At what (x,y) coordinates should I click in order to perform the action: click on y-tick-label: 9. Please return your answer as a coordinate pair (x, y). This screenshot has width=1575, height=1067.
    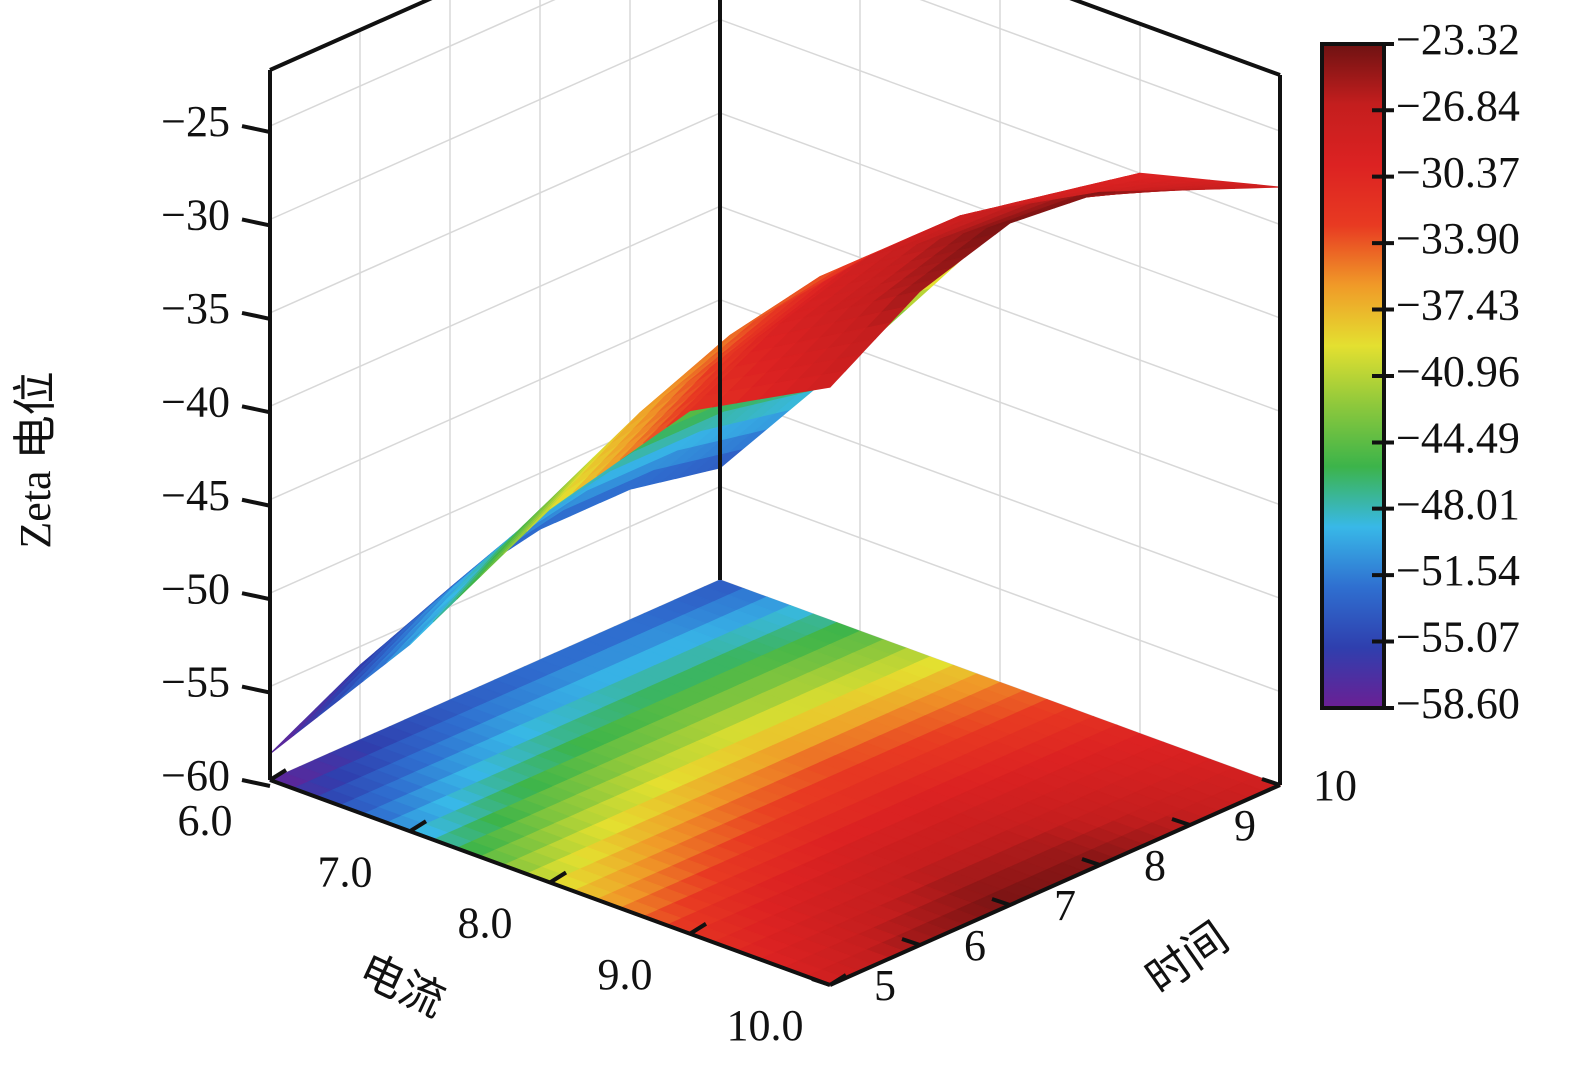
    Looking at the image, I should click on (1245, 825).